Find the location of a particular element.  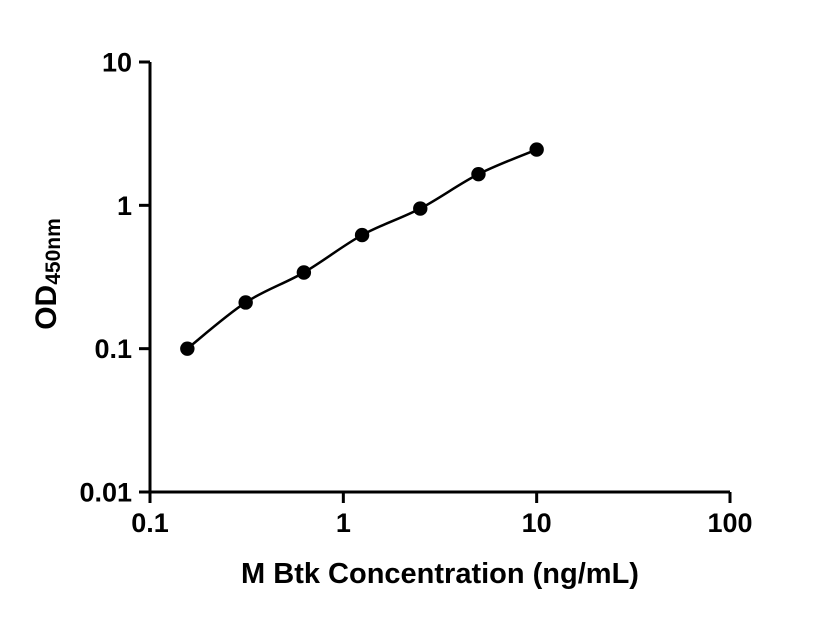

fit-curve is located at coordinates (362, 249).